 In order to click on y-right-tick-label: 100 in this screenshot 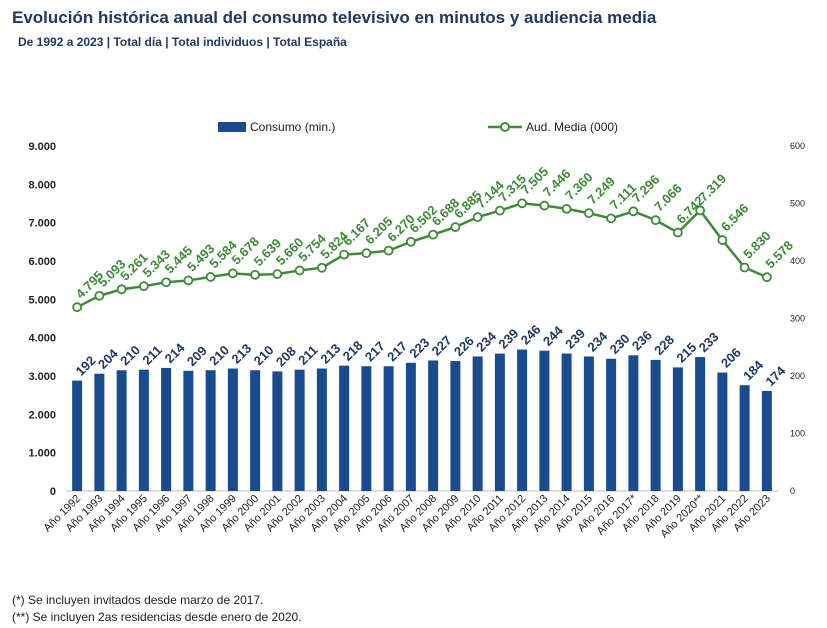, I will do `click(797, 434)`.